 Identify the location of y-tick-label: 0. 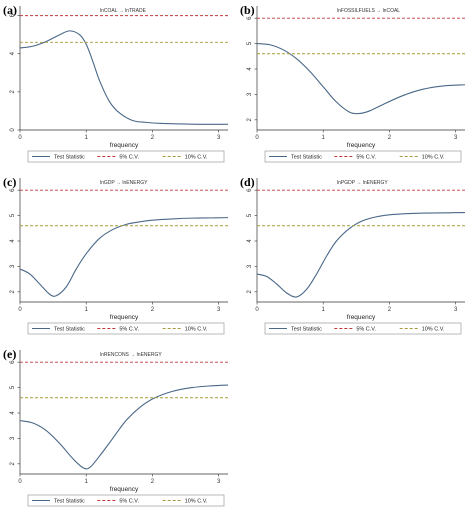
(13, 130).